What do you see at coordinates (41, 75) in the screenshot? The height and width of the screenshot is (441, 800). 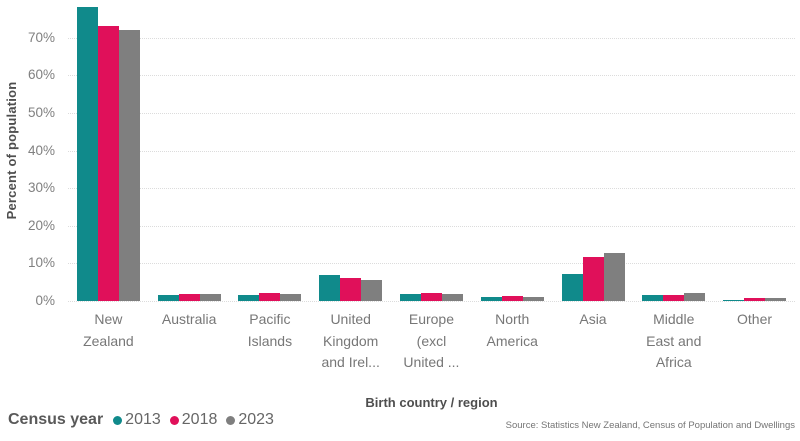 I see `y-tick-label-60: 60%` at bounding box center [41, 75].